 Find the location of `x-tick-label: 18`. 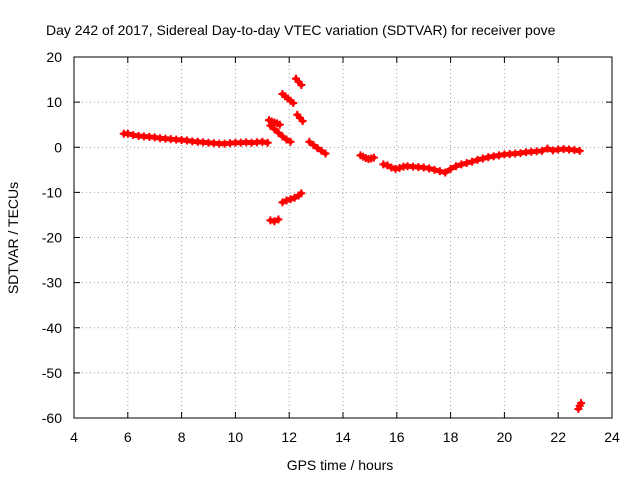

x-tick-label: 18 is located at coordinates (451, 437).